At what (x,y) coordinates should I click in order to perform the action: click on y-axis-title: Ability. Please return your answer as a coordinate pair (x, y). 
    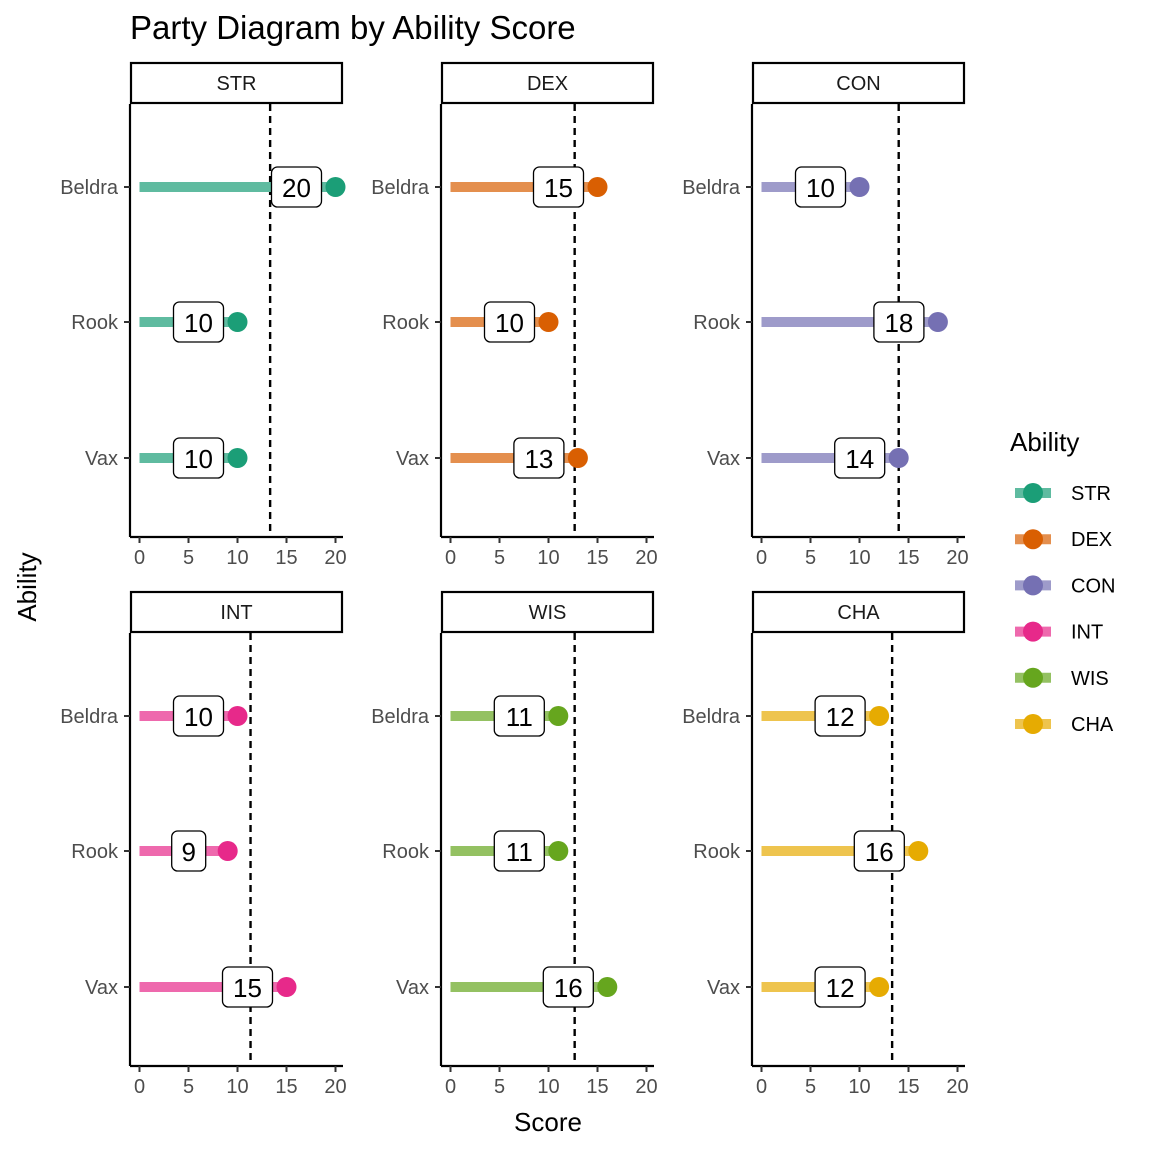
    Looking at the image, I should click on (27, 586).